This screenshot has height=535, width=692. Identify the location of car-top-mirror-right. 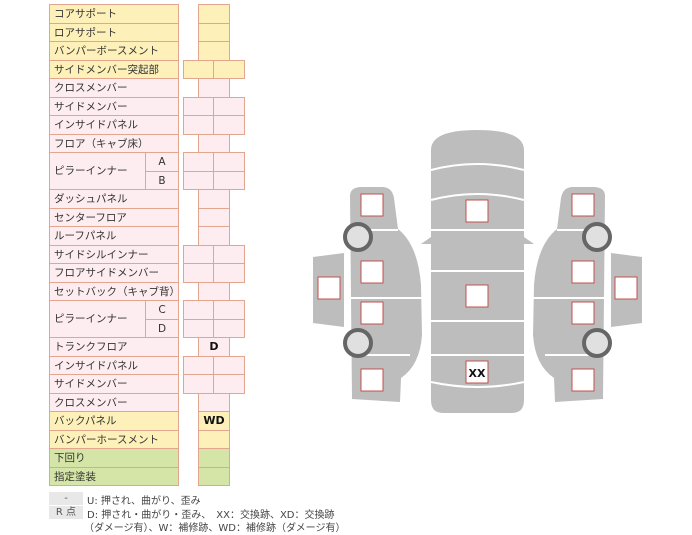
(529, 240).